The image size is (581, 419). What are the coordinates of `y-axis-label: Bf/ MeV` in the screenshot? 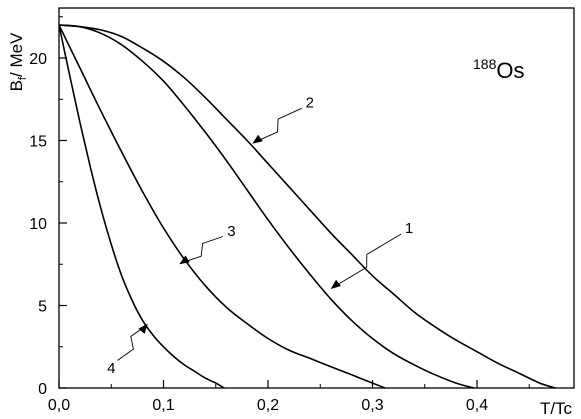 It's located at (18, 61).